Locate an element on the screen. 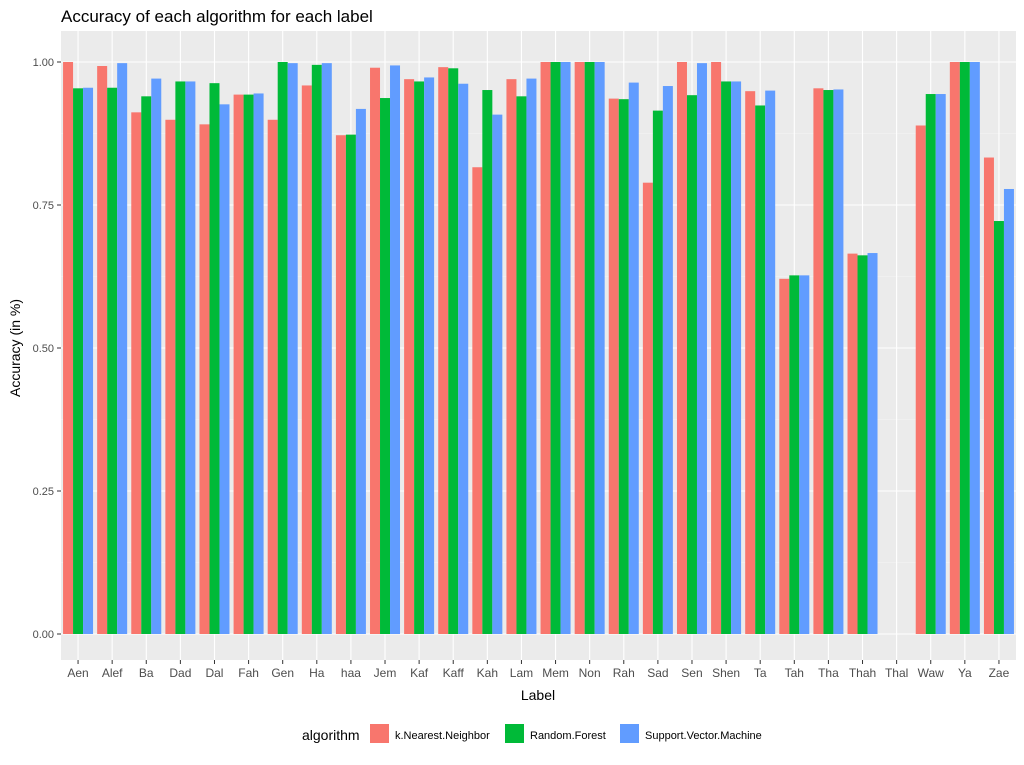  bar-Tah-Random.Forest is located at coordinates (794, 454).